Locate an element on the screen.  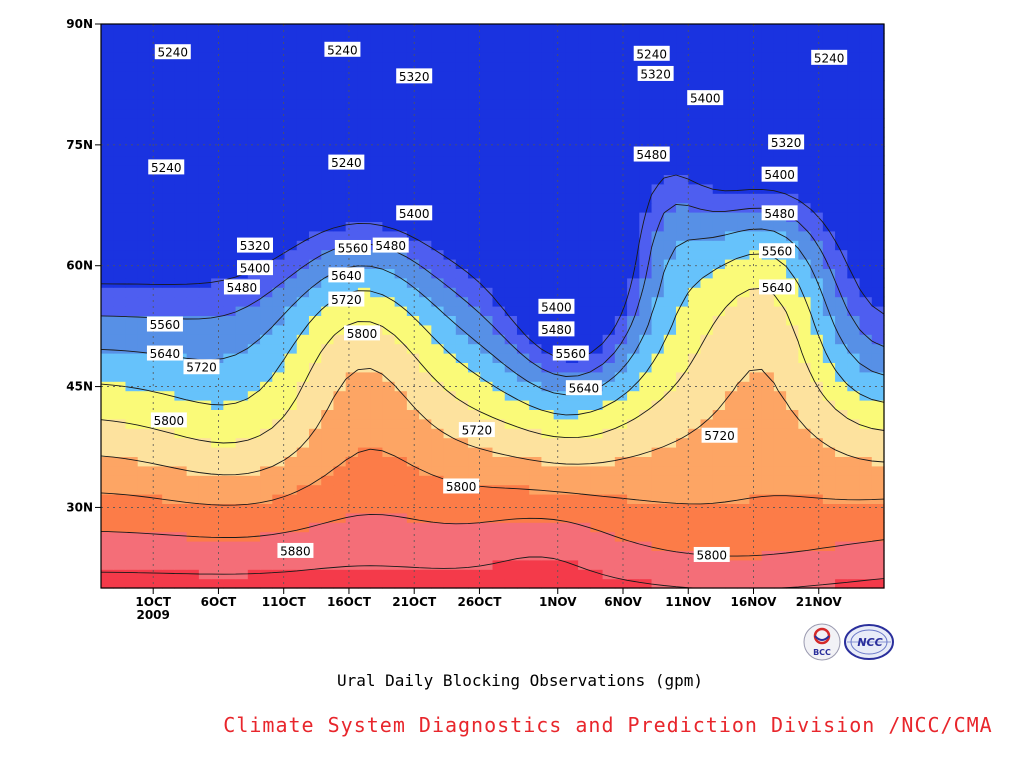
contour-label: 5560 is located at coordinates (570, 353).